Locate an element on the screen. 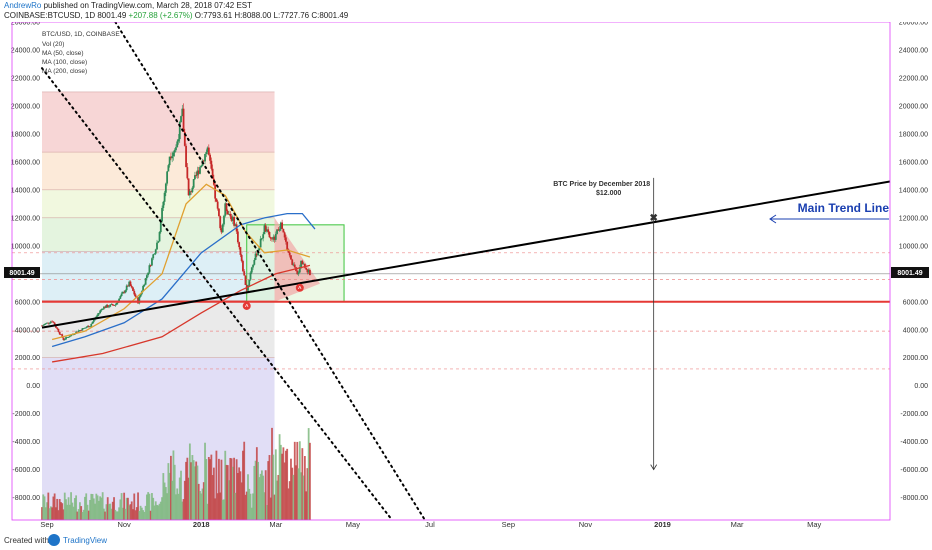 The height and width of the screenshot is (550, 932). y-tick-label: 0.00 is located at coordinates (33, 386).